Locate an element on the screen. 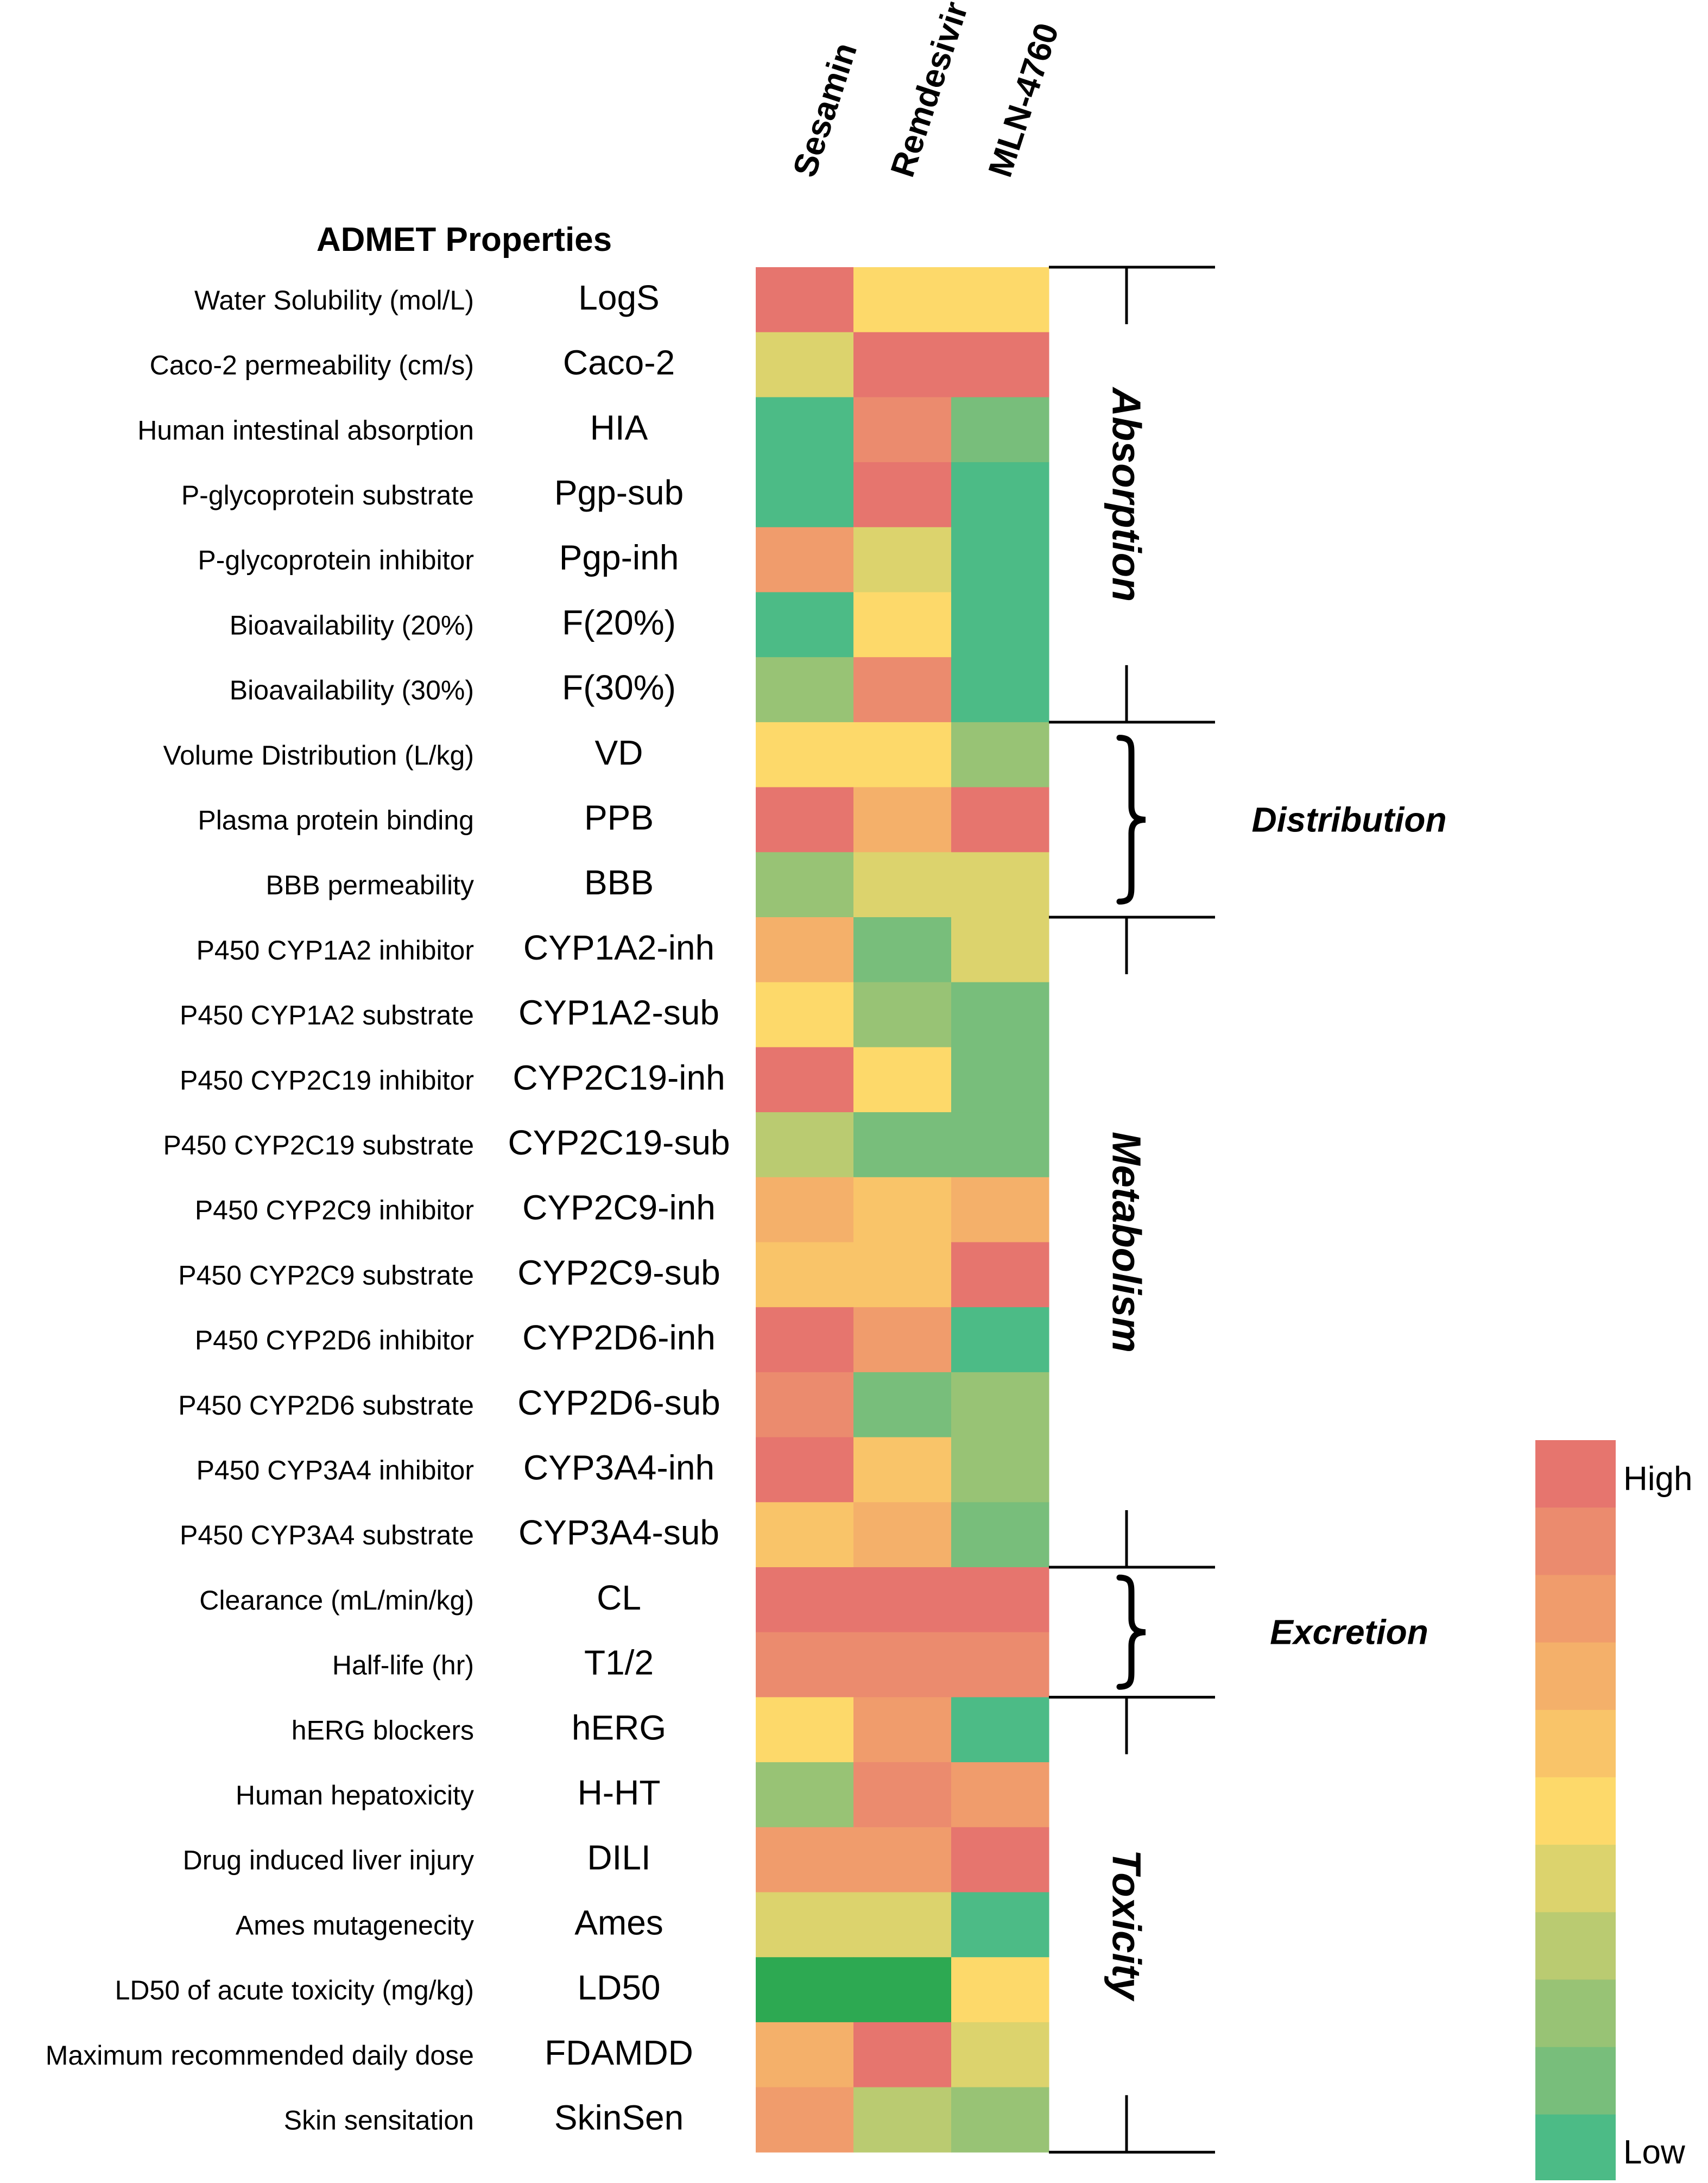 The image size is (1708, 2183). row-label-code: HIA is located at coordinates (619, 427).